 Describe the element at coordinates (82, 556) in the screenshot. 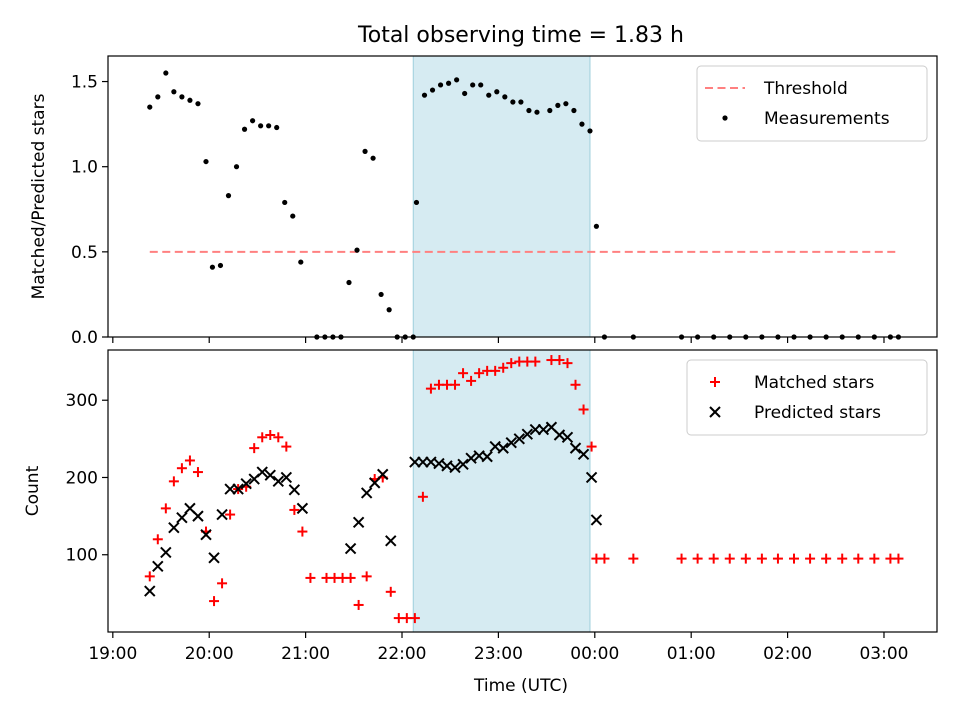

I see `y-tick-label: 100` at that location.